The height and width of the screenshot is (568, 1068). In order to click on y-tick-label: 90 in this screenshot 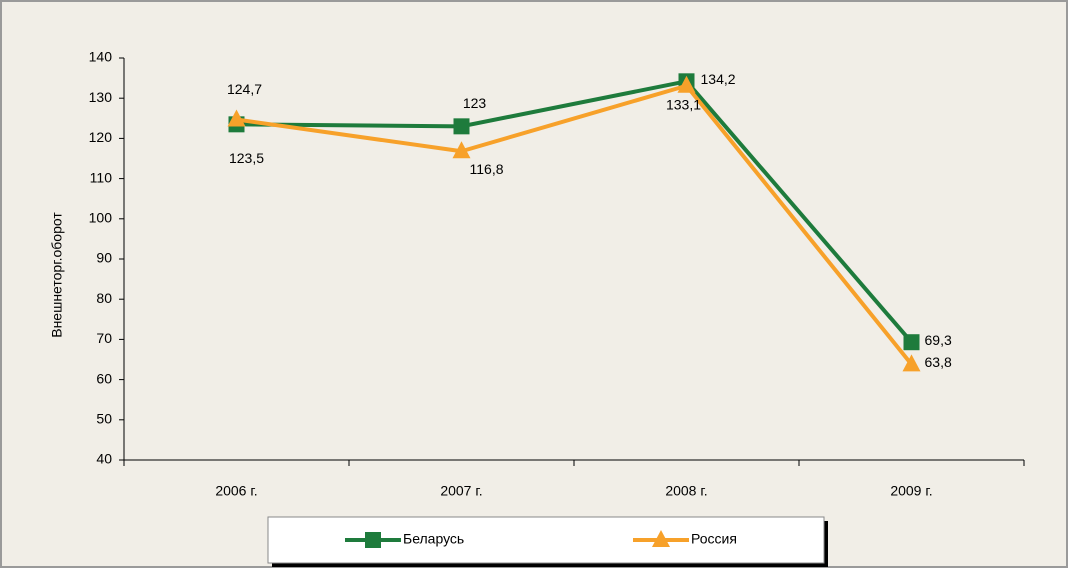, I will do `click(104, 258)`.